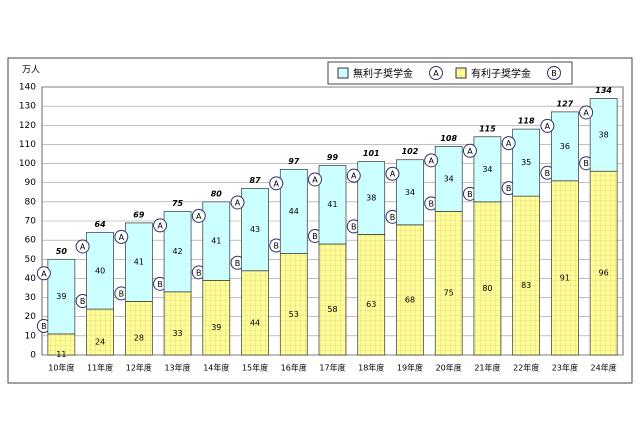 The image size is (640, 426). What do you see at coordinates (31, 336) in the screenshot?
I see `y-tick-label: 10` at bounding box center [31, 336].